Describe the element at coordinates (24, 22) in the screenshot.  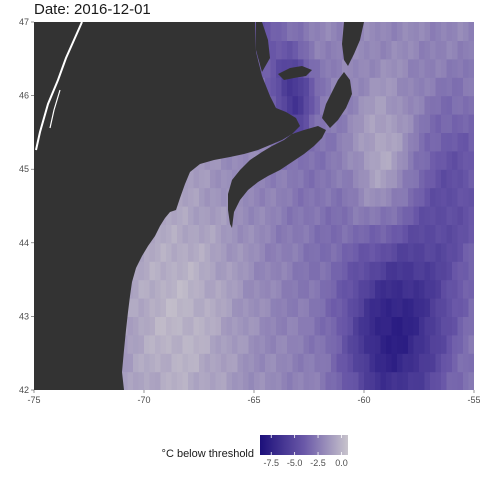
I see `y-tick-label: 47` at that location.